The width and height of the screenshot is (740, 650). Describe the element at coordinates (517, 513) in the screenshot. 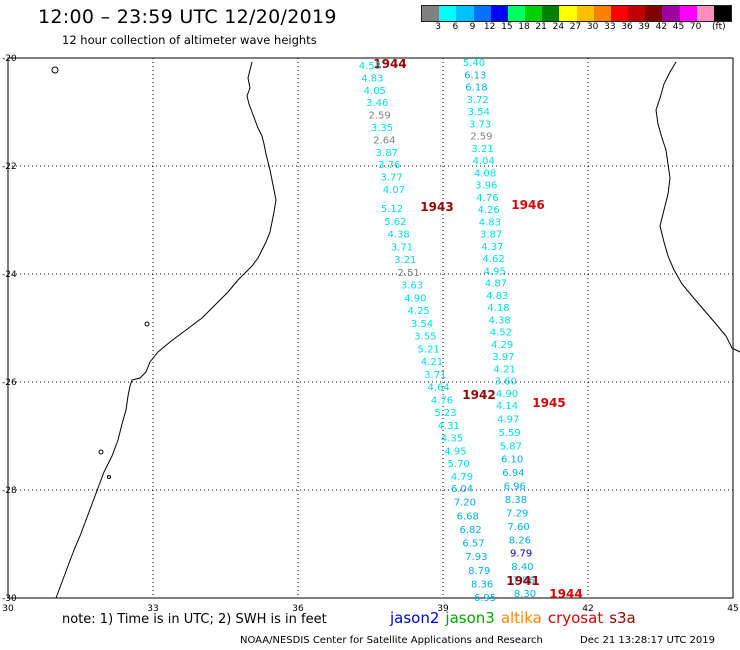

I see `wave-height-value: 7.29` at that location.